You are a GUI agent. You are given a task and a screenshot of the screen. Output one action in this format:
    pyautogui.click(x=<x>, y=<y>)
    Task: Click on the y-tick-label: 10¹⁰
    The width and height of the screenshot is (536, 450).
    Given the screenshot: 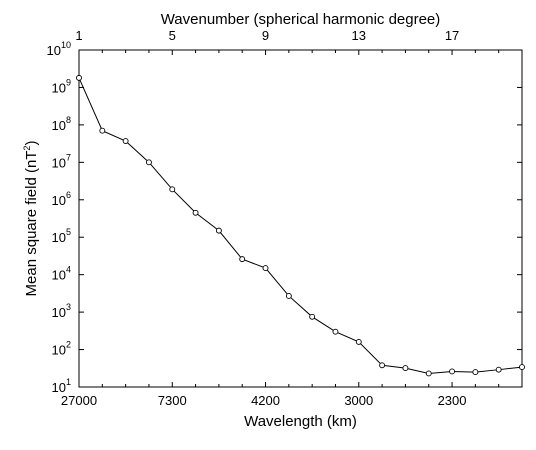 What is the action you would take?
    pyautogui.click(x=59, y=49)
    